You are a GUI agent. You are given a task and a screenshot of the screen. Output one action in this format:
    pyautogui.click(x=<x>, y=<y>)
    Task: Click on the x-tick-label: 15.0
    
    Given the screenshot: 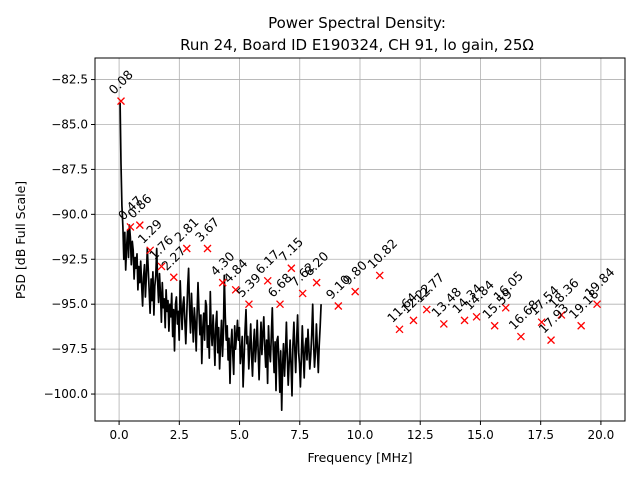 What is the action you would take?
    pyautogui.click(x=480, y=435)
    